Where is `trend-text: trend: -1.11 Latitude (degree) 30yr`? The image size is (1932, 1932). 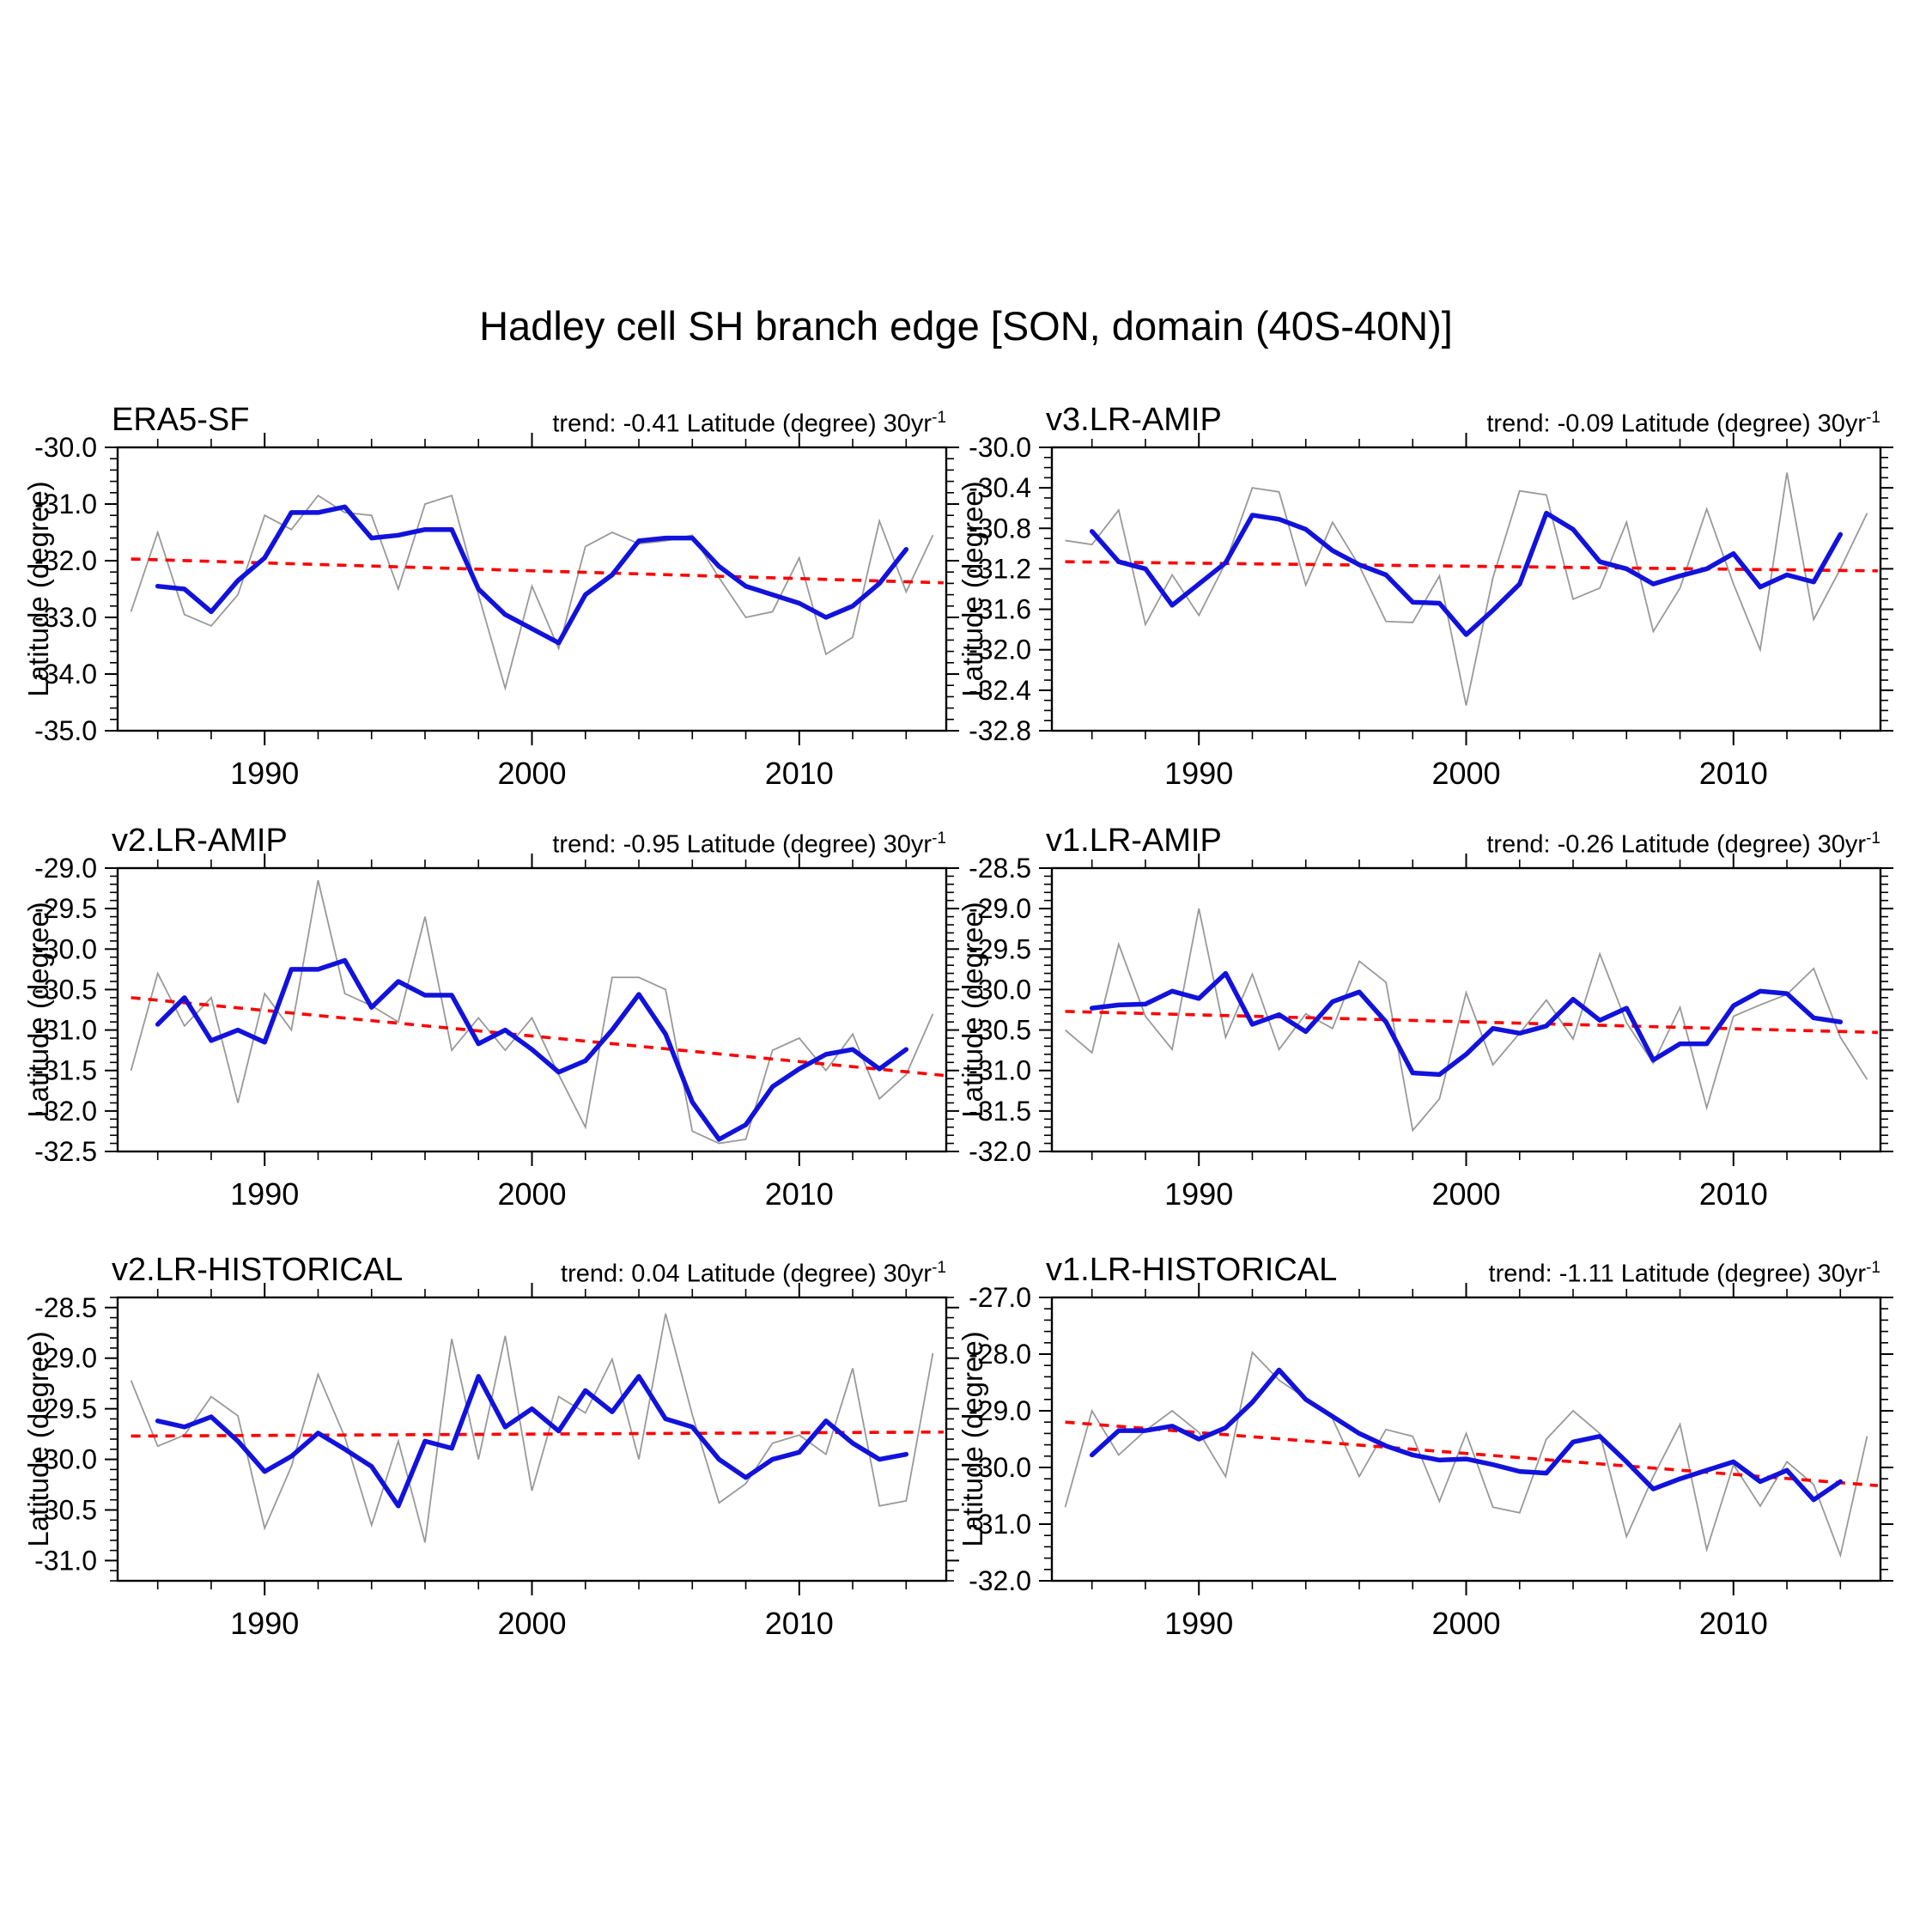
trend-text: trend: -1.11 Latitude (degree) 30yr is located at coordinates (1678, 1274).